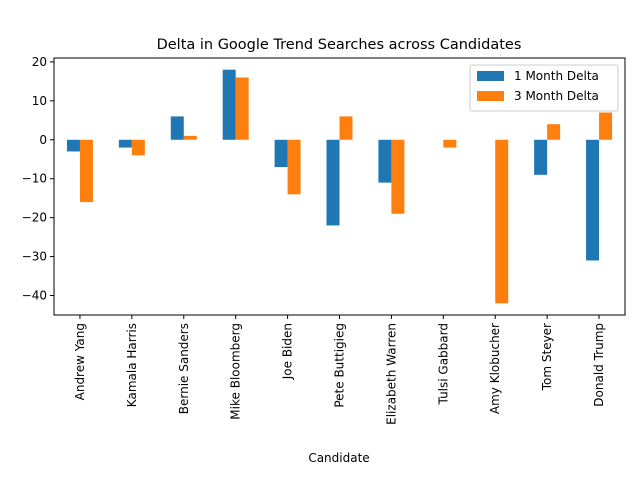 The width and height of the screenshot is (640, 480). What do you see at coordinates (338, 458) in the screenshot?
I see `x-axis-label: Candidate` at bounding box center [338, 458].